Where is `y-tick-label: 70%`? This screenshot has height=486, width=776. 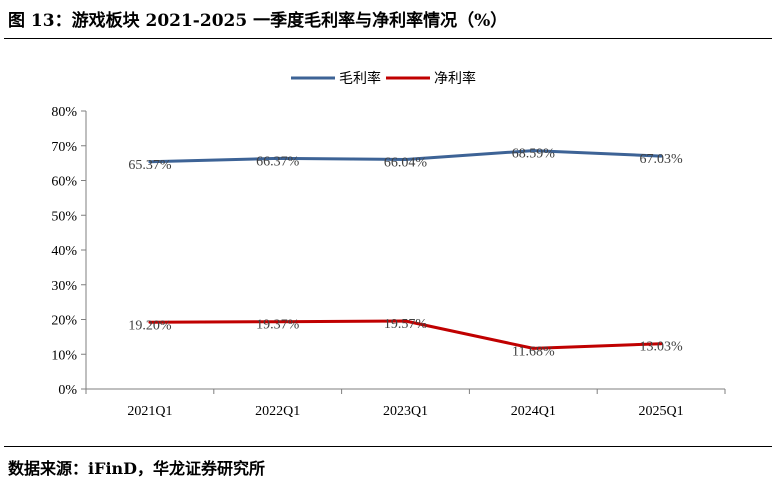
y-tick-label: 70% is located at coordinates (64, 147).